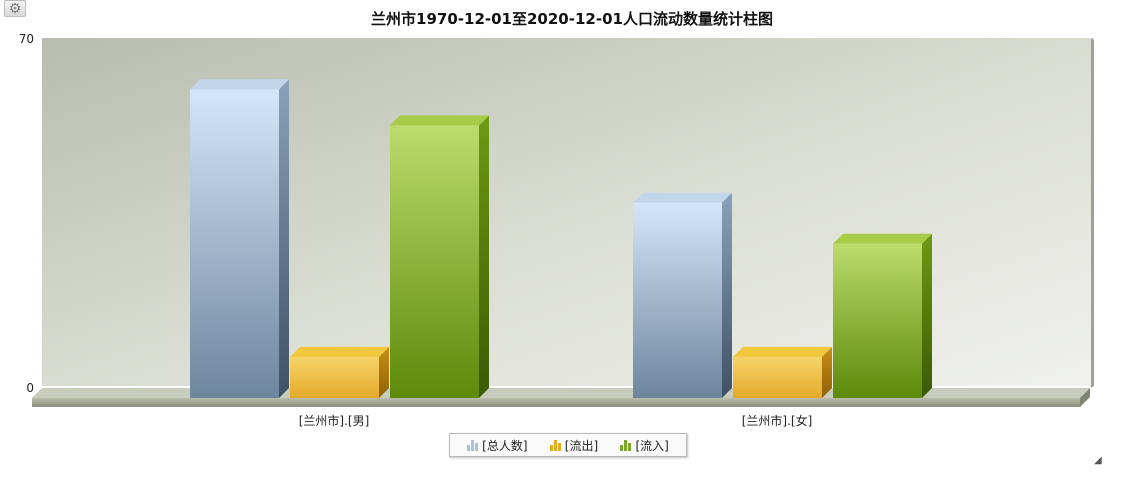  Describe the element at coordinates (1085, 397) in the screenshot. I see `plot-floor-corner` at that location.